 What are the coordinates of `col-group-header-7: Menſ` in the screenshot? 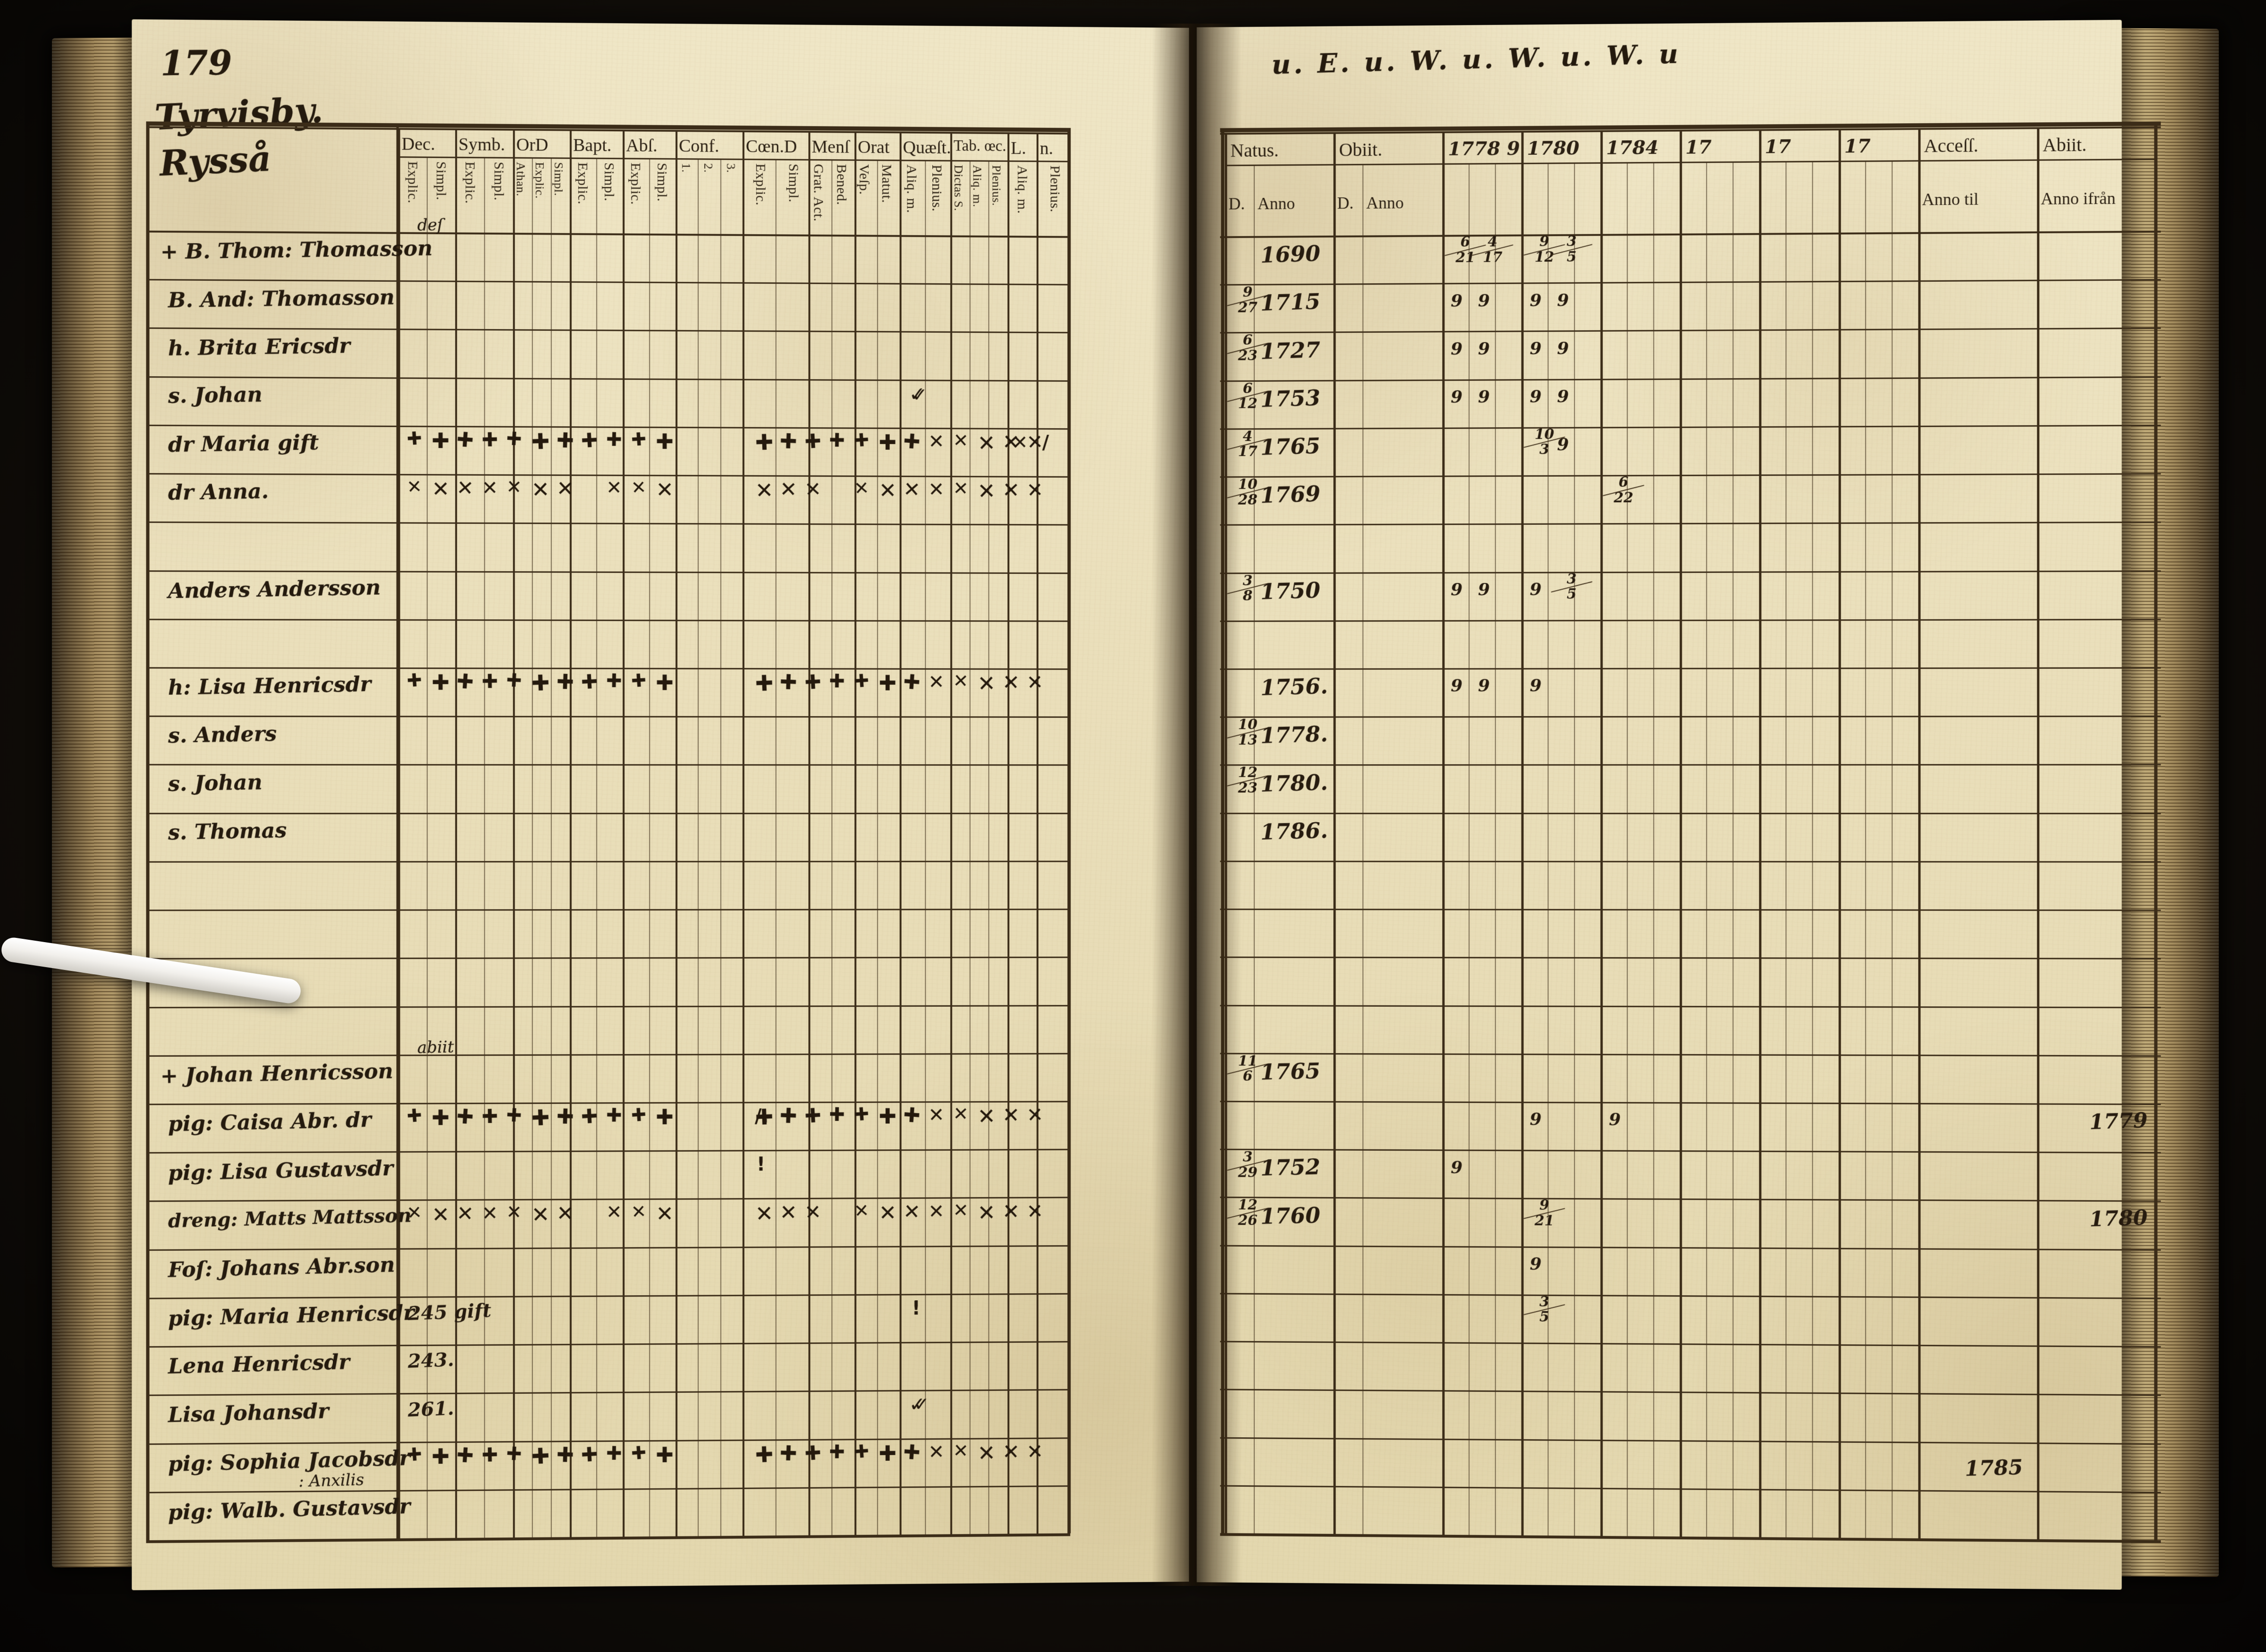 It's located at (831, 147).